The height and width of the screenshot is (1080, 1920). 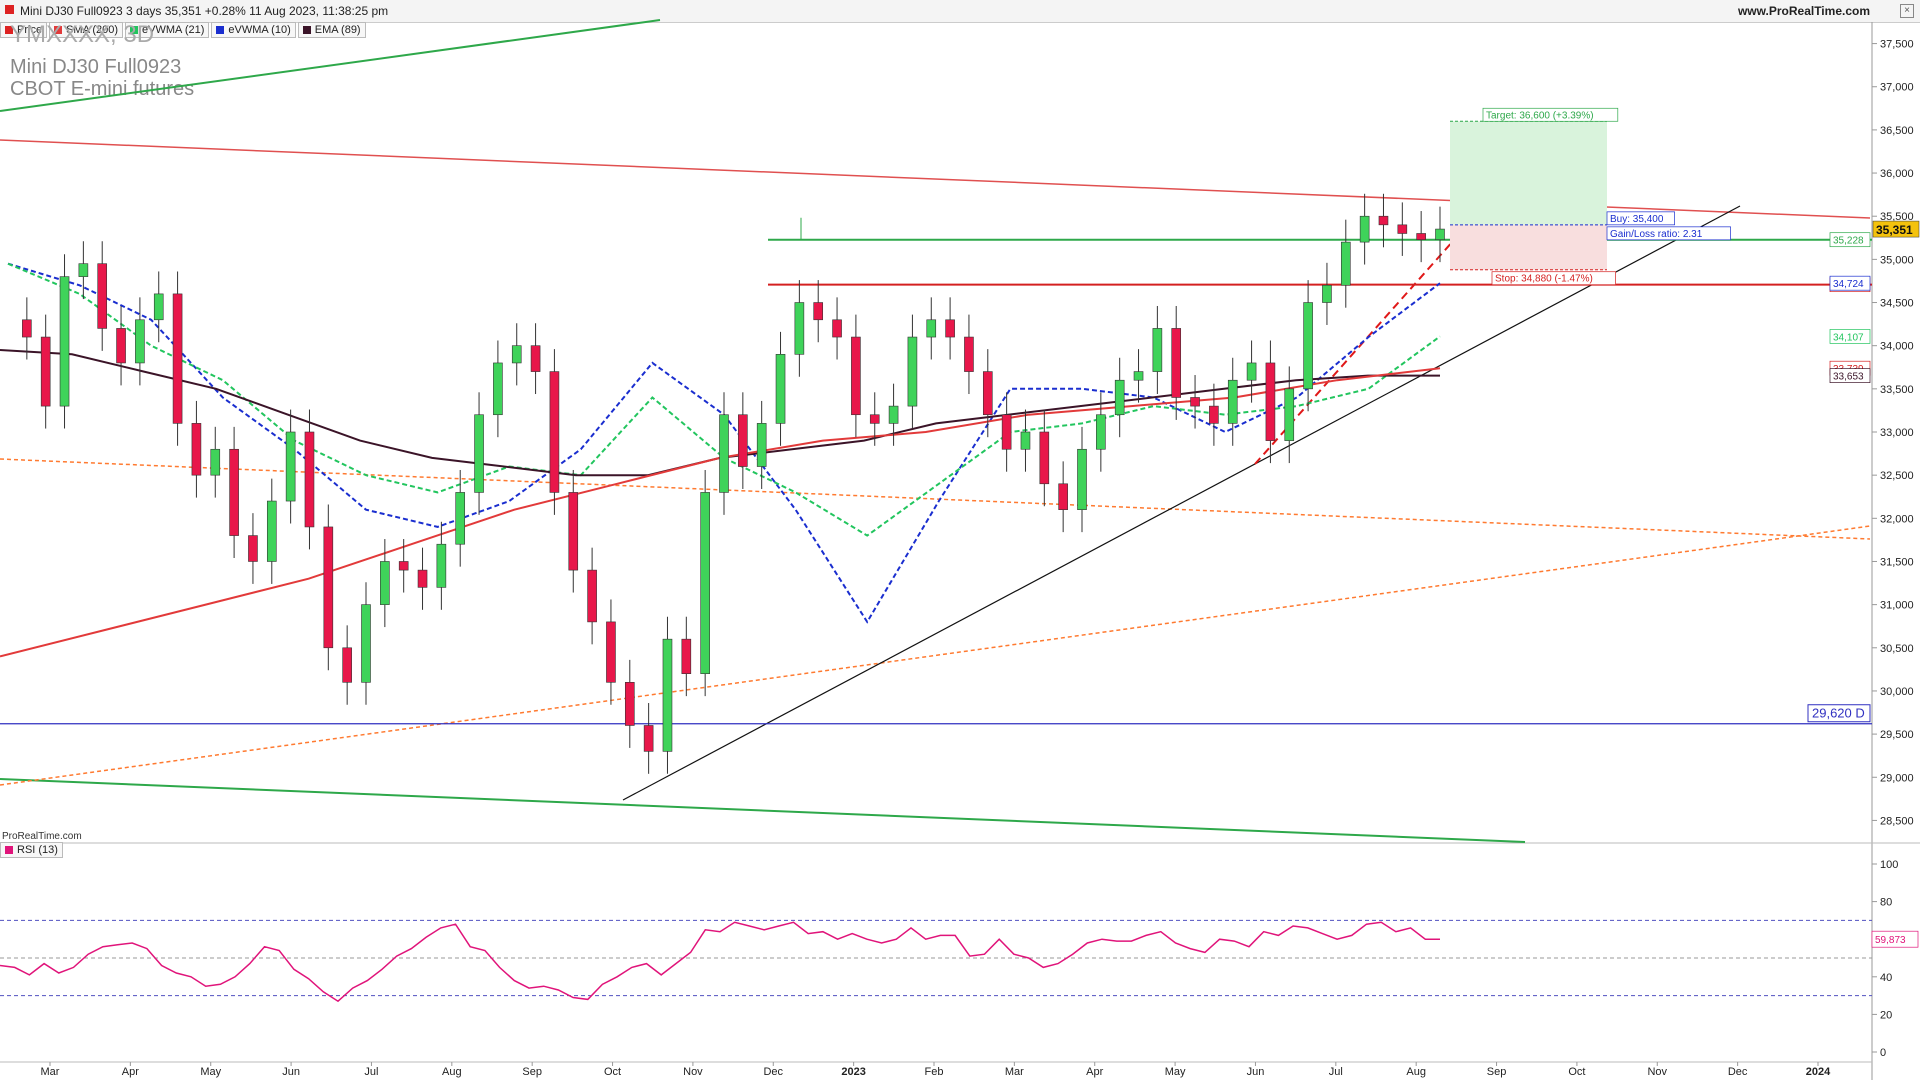 What do you see at coordinates (1850, 375) in the screenshot?
I see `price-tag-box` at bounding box center [1850, 375].